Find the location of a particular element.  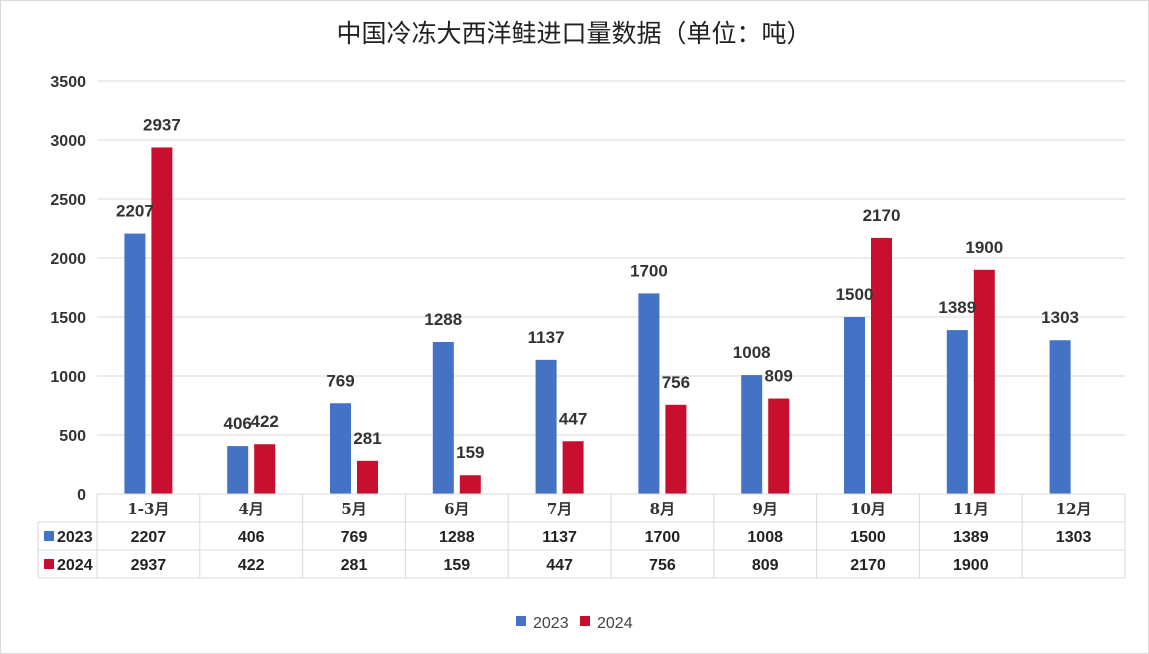

y-tick-label: 0 is located at coordinates (81, 495).